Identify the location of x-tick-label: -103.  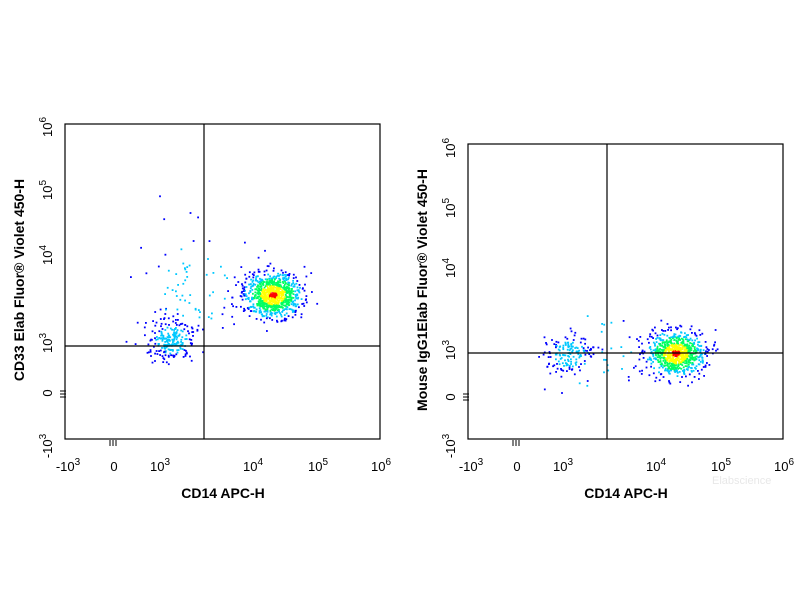
(68, 465).